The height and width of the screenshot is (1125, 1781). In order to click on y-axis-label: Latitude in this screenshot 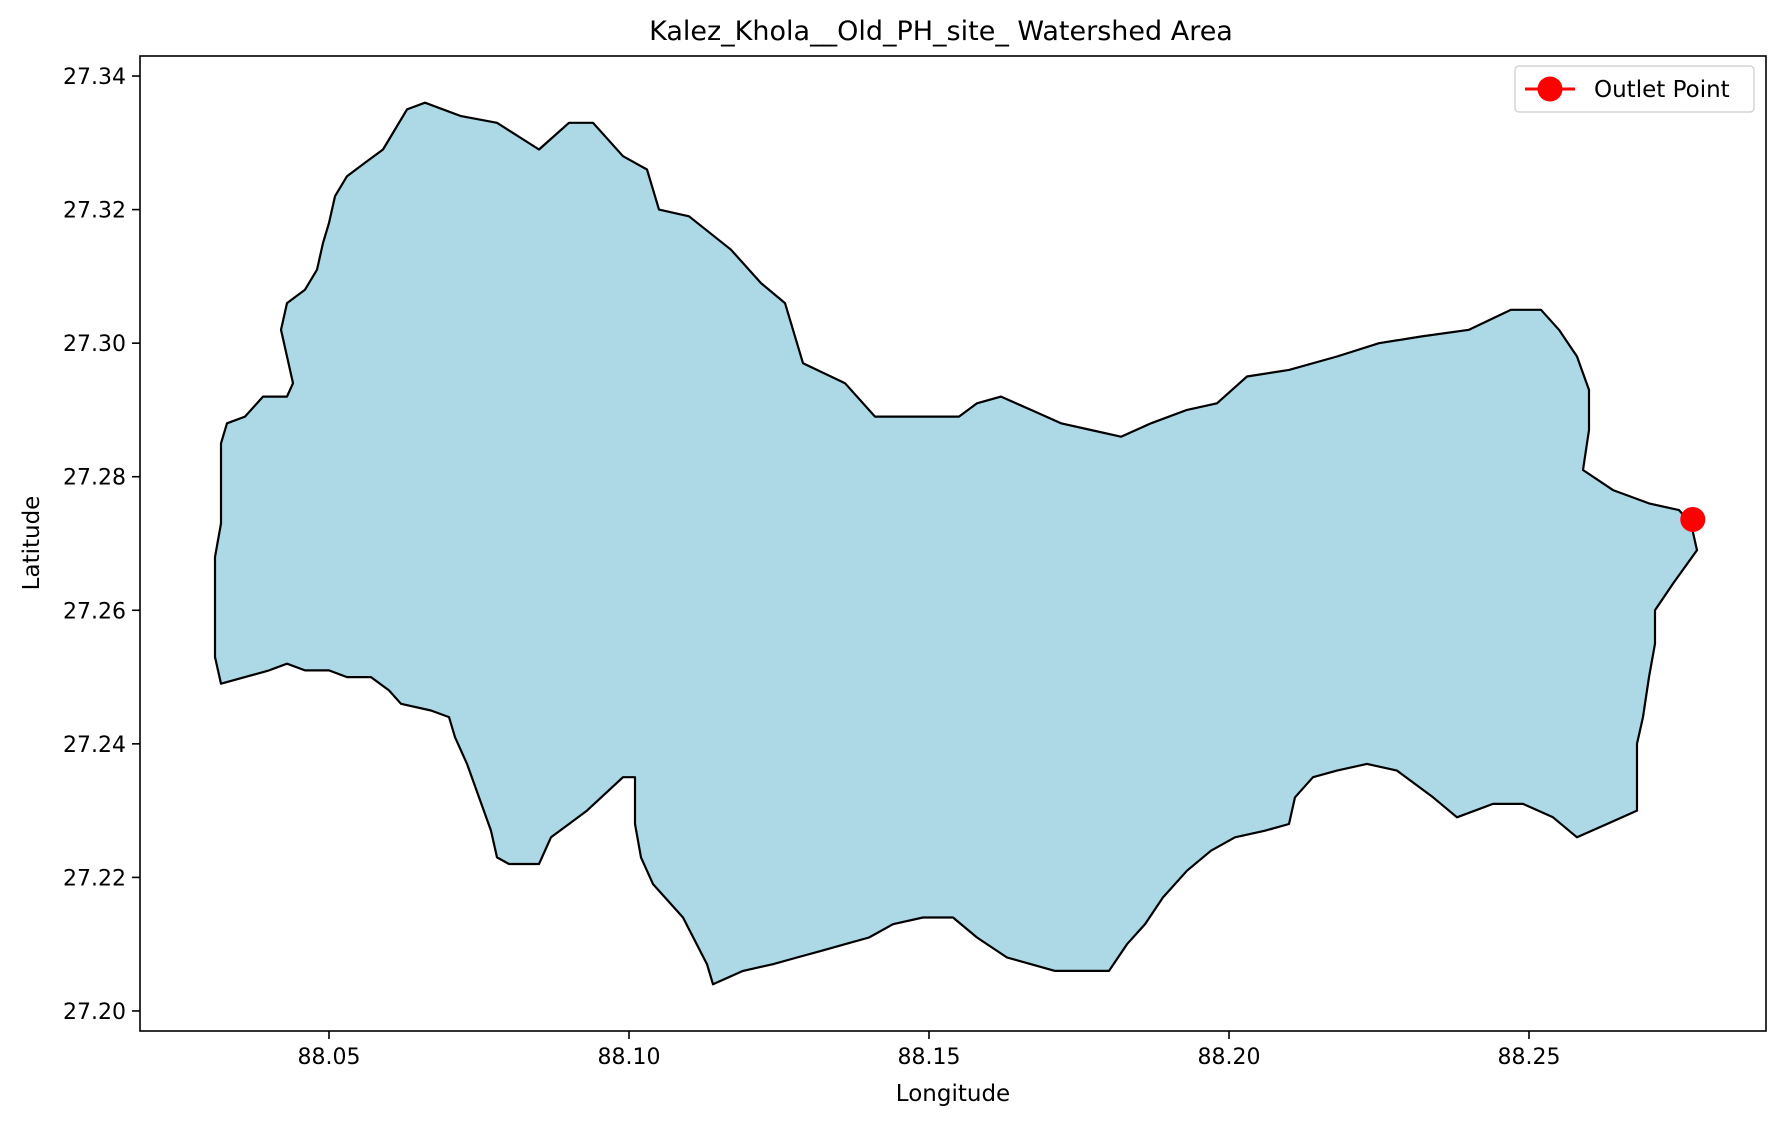, I will do `click(32, 543)`.